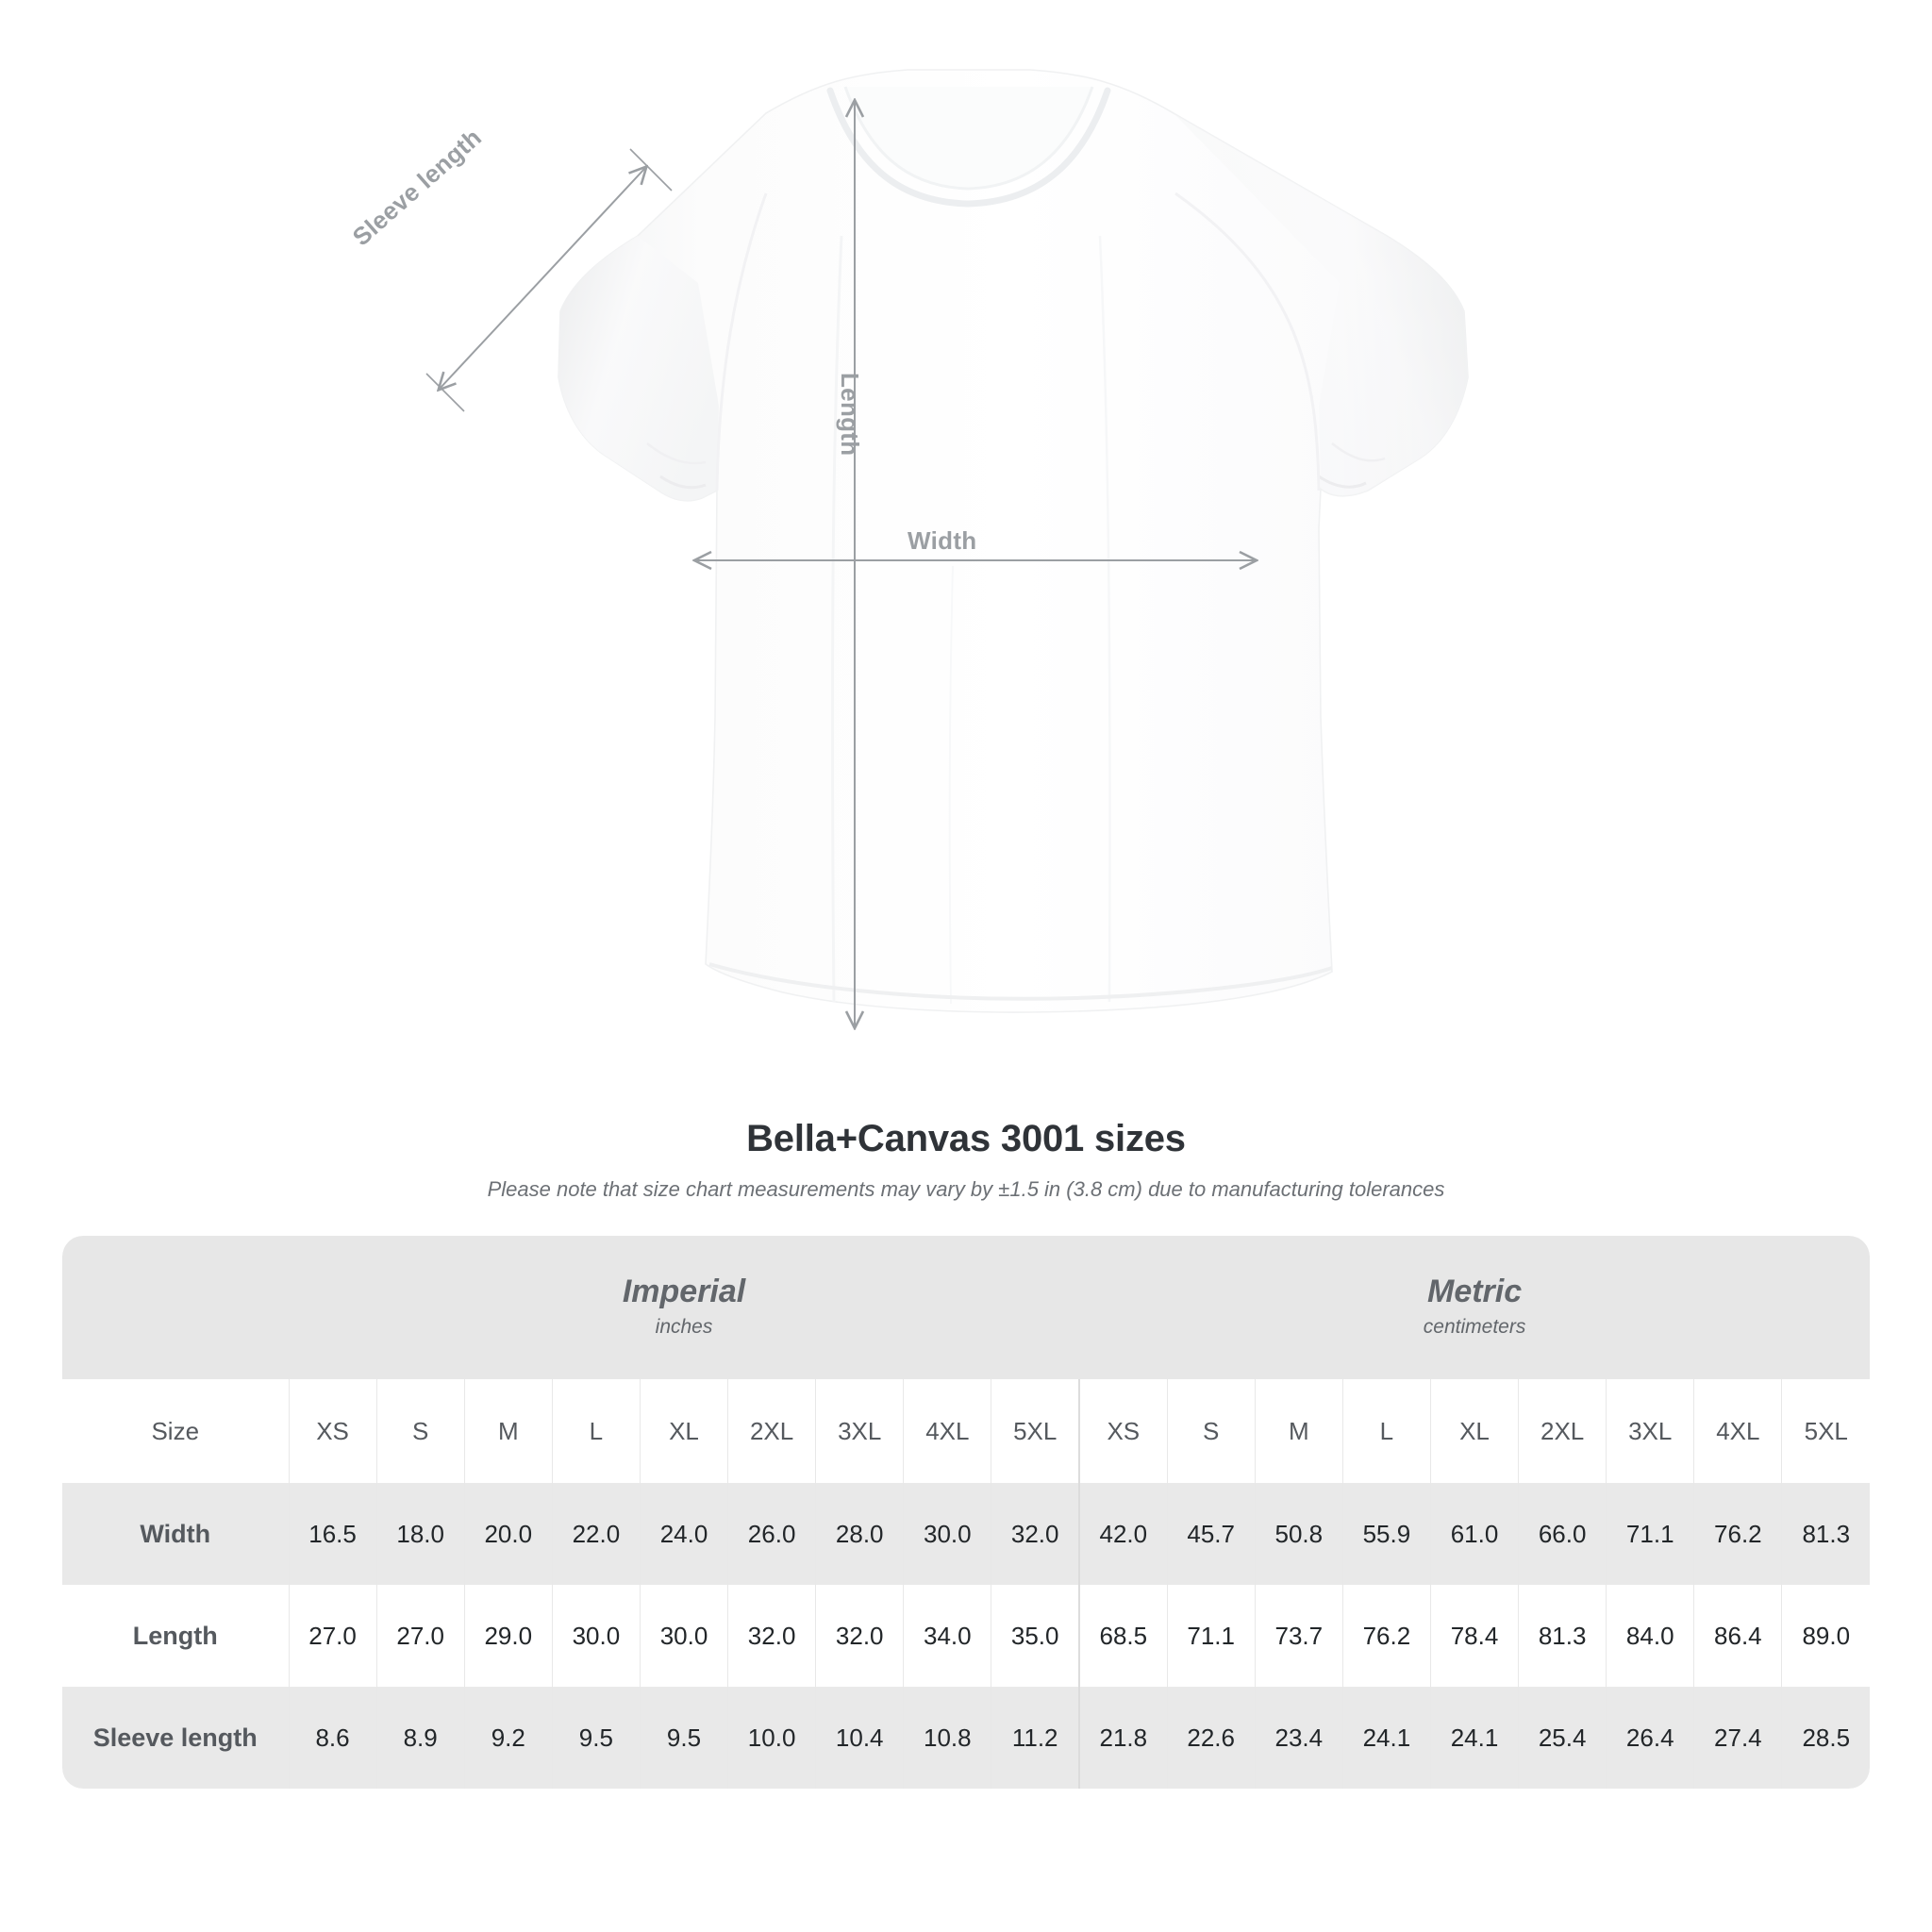  I want to click on size-header-metric-xl: XL, so click(1474, 1431).